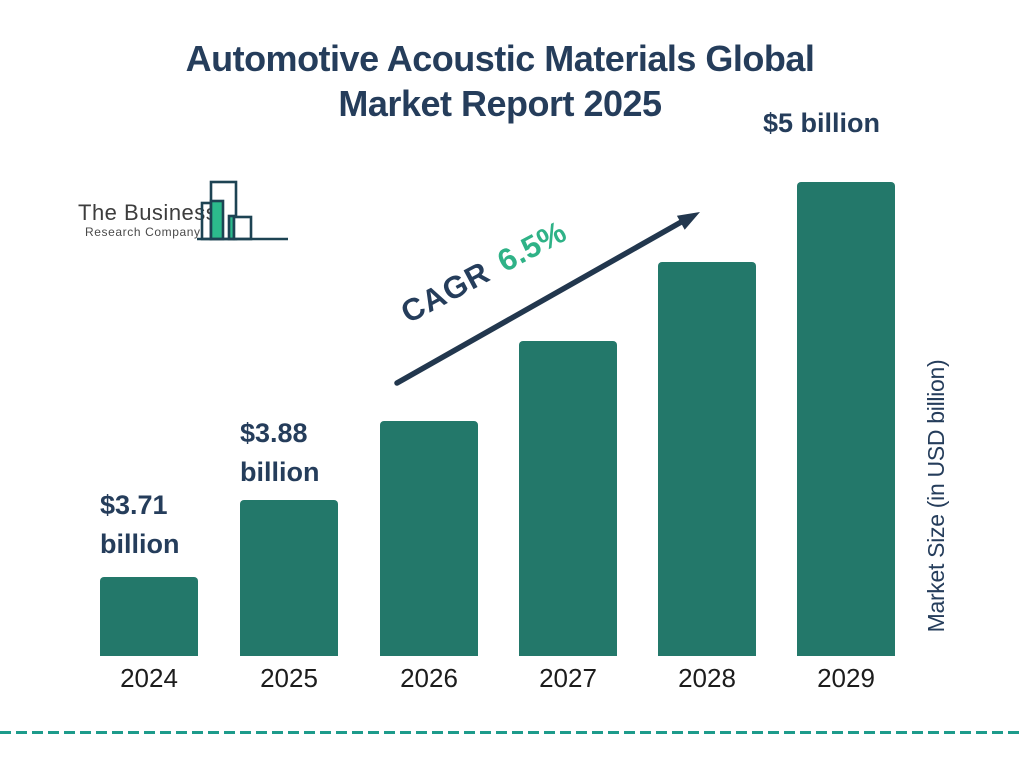 The image size is (1024, 768). Describe the element at coordinates (568, 678) in the screenshot. I see `x-tick-2027: 2027` at that location.